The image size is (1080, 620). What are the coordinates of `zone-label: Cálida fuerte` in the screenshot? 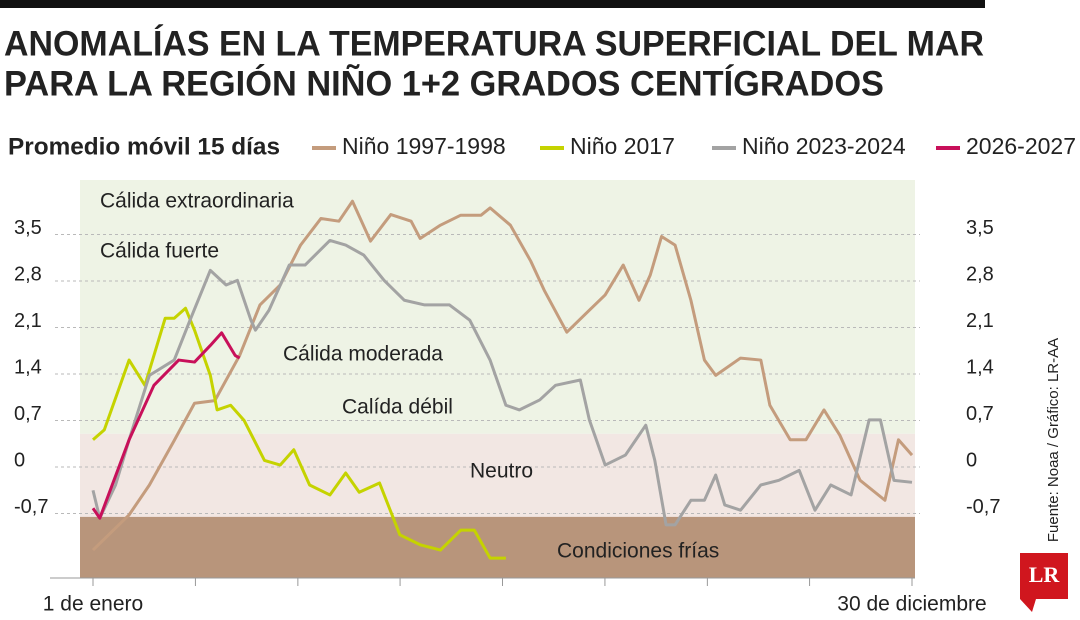 It's located at (159, 251).